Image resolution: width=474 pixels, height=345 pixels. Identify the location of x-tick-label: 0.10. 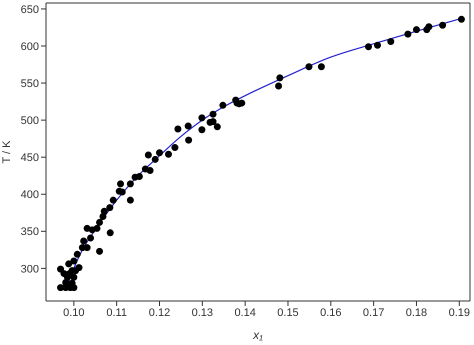
(74, 312).